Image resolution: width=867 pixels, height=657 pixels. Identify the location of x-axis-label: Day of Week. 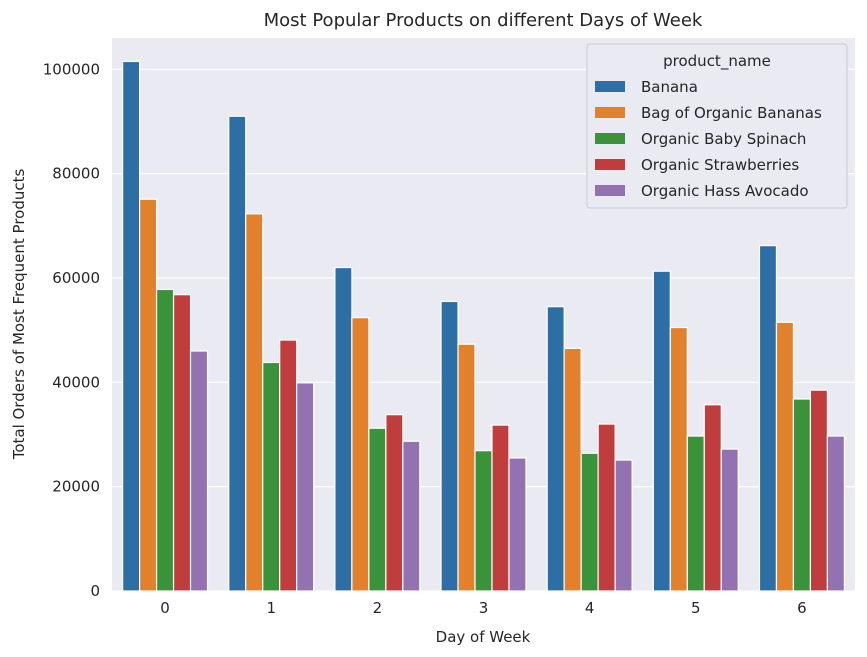
(483, 637).